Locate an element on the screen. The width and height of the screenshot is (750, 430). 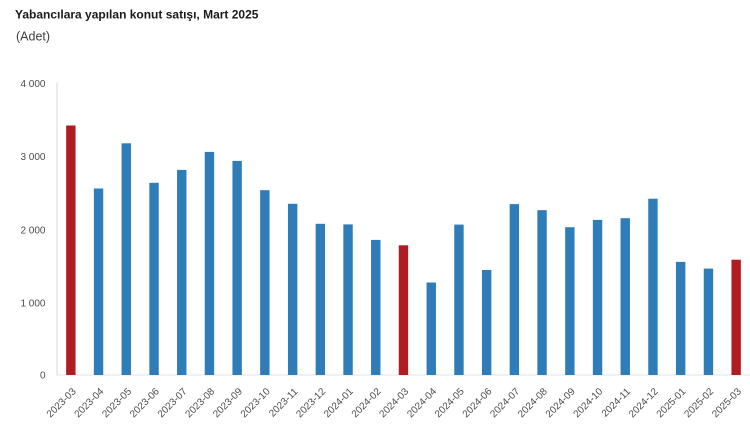
svg-text: 0 is located at coordinates (43, 376).